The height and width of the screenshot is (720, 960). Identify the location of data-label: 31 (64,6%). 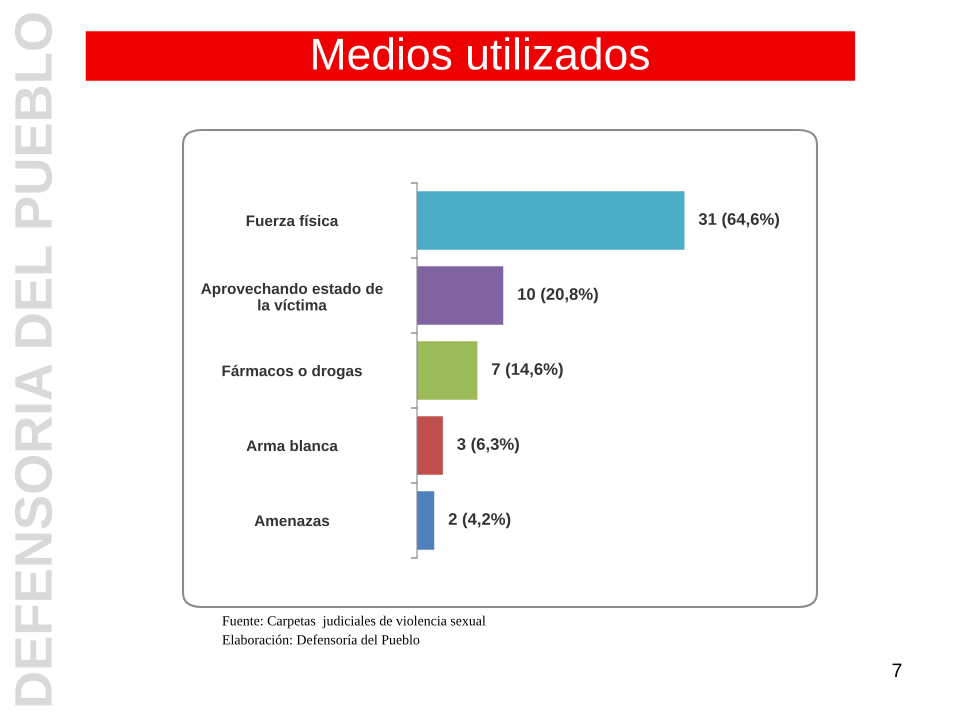
(739, 220).